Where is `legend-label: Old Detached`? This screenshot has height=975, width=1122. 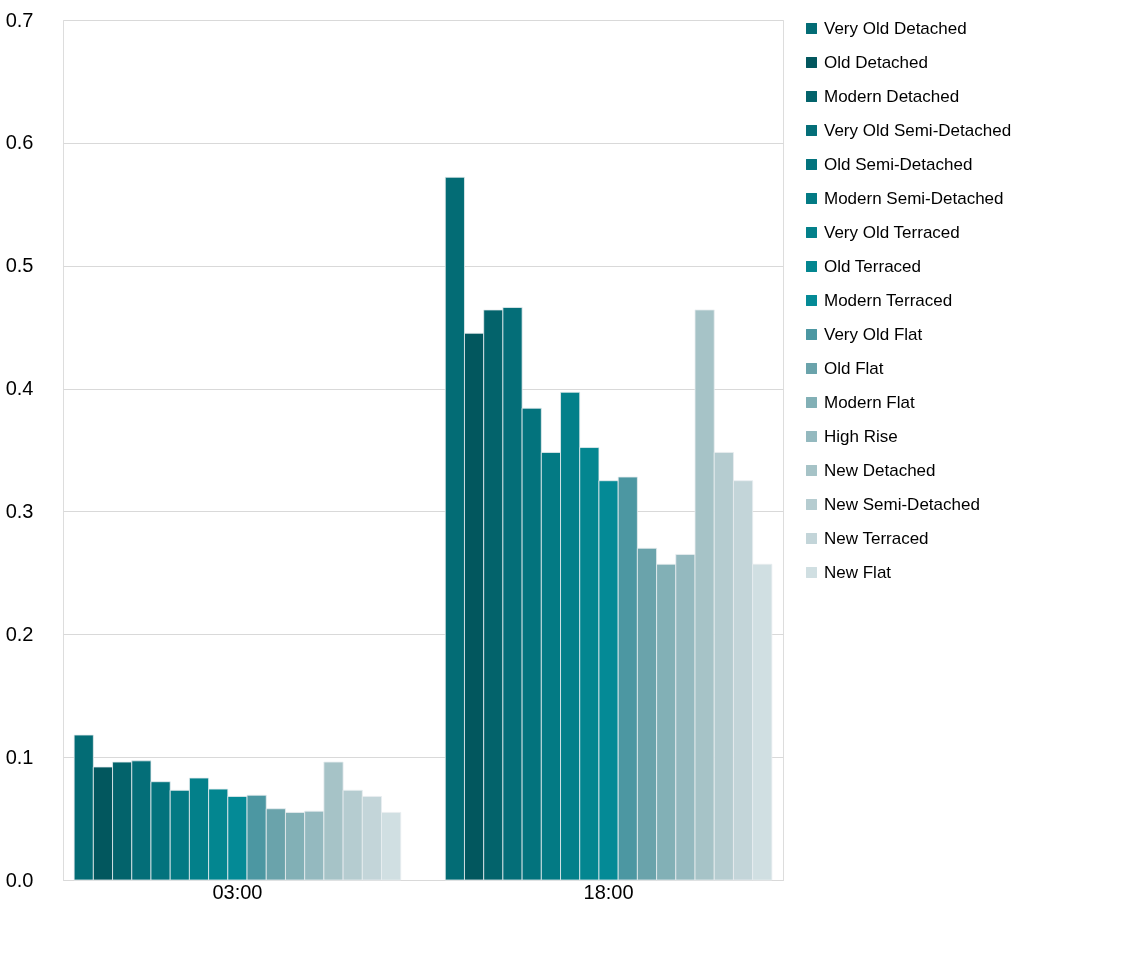
legend-label: Old Detached is located at coordinates (876, 62).